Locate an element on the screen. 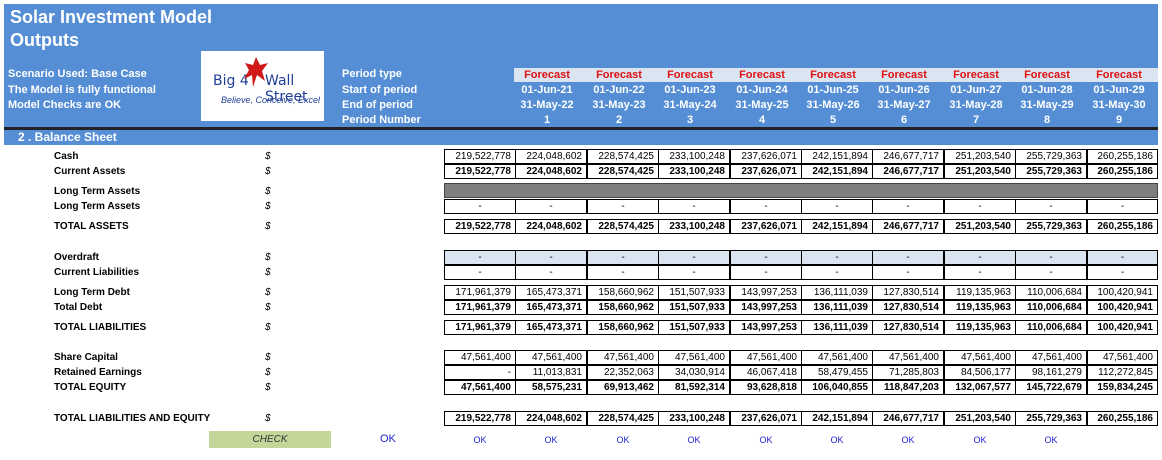 The image size is (1162, 460). cell-current-assets-2: 224,048,602 is located at coordinates (551, 171).